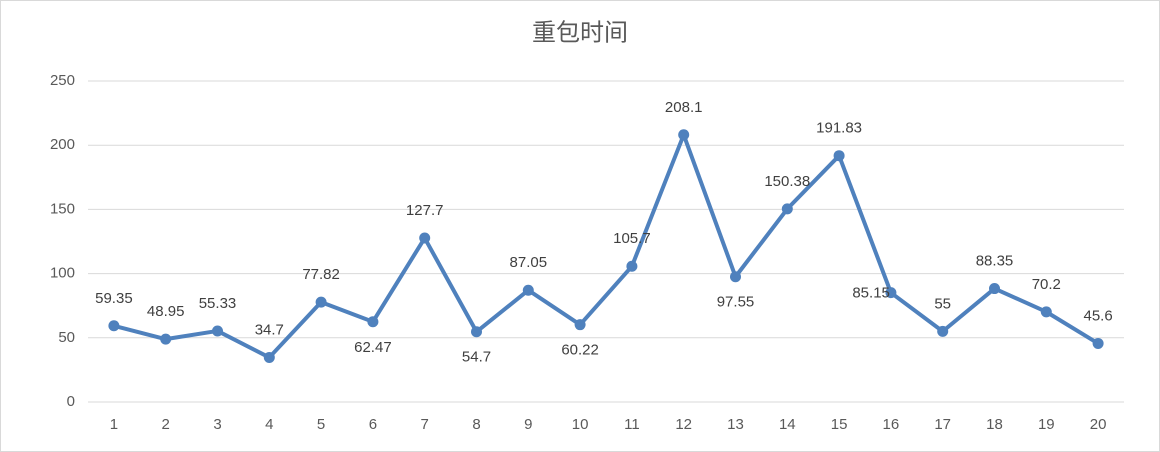 This screenshot has height=452, width=1160. I want to click on data-label: 70.2, so click(1046, 284).